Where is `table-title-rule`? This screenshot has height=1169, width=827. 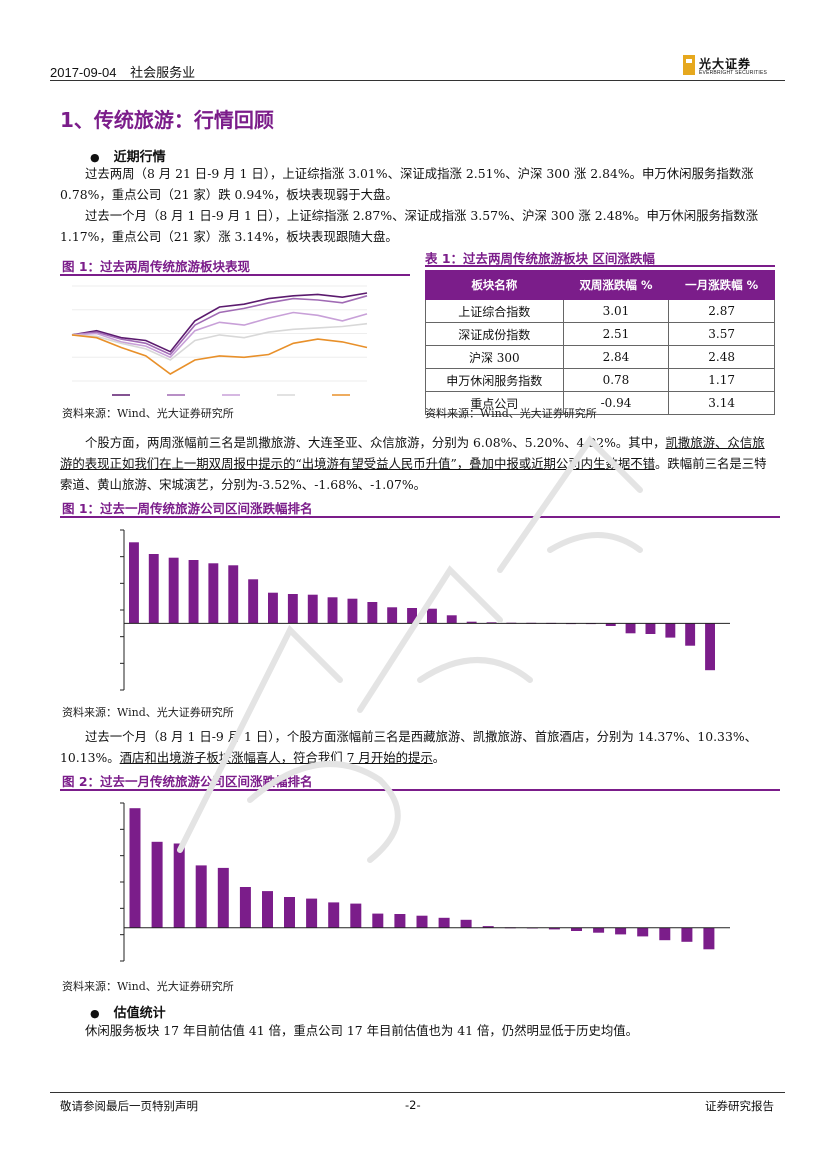 table-title-rule is located at coordinates (600, 266).